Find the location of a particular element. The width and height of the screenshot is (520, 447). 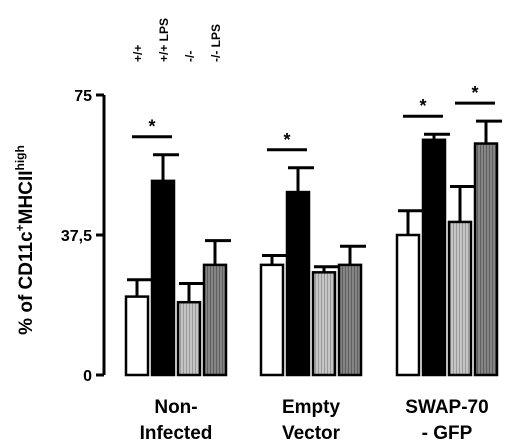

y-axis-label-sup-high: high is located at coordinates (20, 157).